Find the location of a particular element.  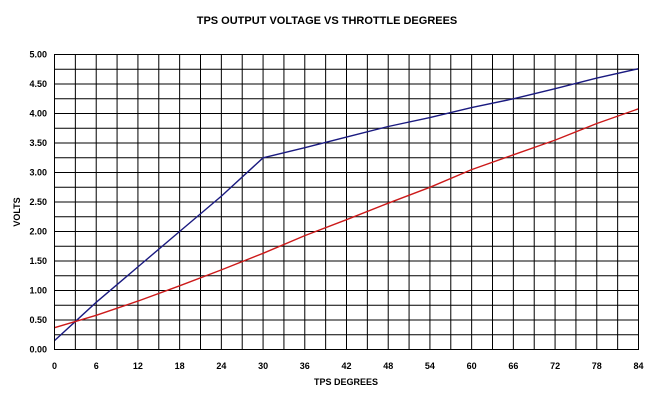

x-tick-label: 6 is located at coordinates (96, 366).